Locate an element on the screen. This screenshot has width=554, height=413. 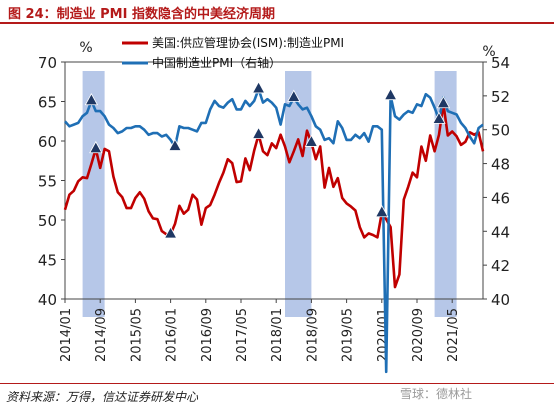
right-tick-label: 48 is located at coordinates (500, 165).